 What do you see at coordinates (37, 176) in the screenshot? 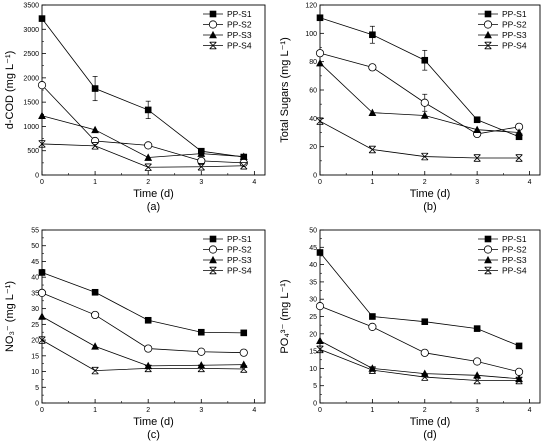
I see `y-tick-label: 0` at bounding box center [37, 176].